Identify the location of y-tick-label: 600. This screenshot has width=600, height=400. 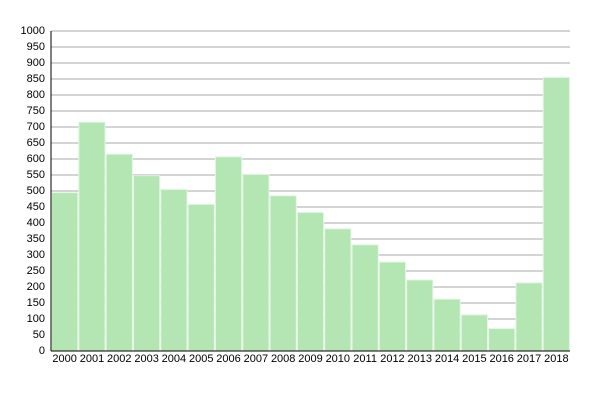
(36, 159).